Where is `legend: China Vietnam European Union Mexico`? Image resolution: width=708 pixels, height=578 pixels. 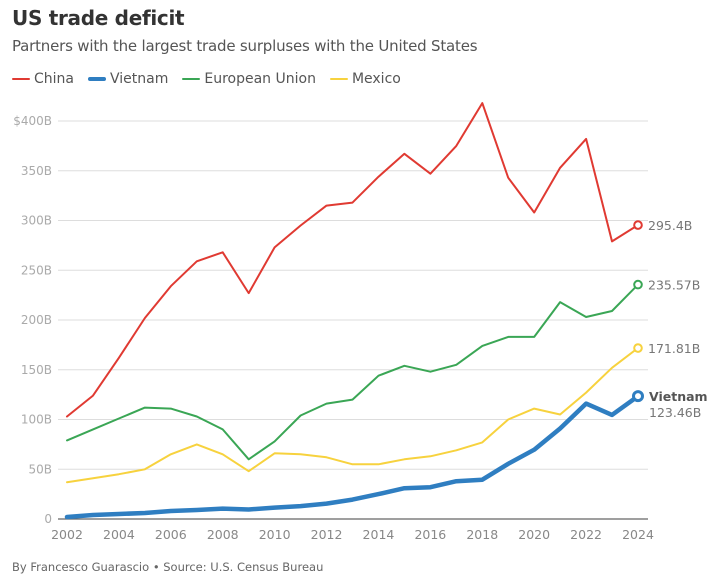
legend: China Vietnam European Union Mexico is located at coordinates (213, 79).